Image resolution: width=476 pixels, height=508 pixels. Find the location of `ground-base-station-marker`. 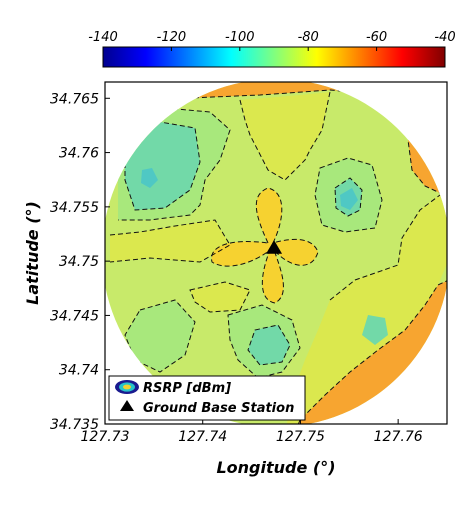

ground-base-station-marker is located at coordinates (274, 247).